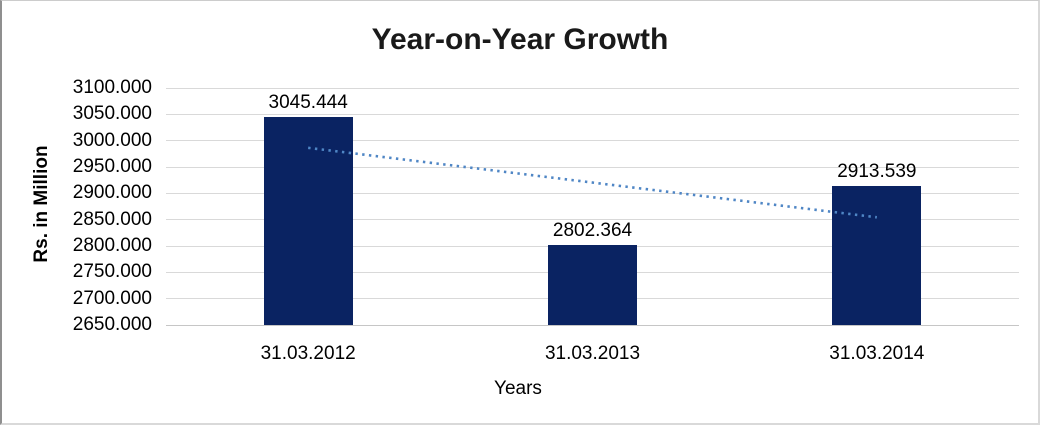  Describe the element at coordinates (112, 272) in the screenshot. I see `y-tick-label: 2750.000` at that location.